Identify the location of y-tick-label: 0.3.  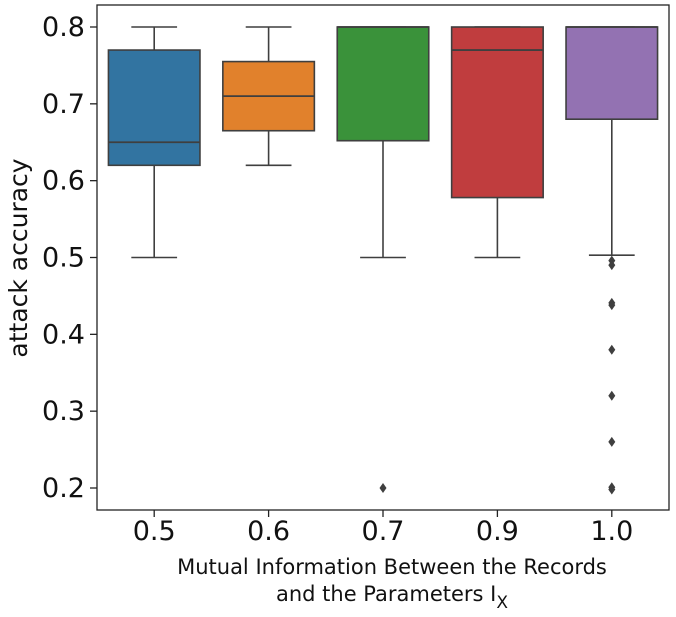
(63, 411).